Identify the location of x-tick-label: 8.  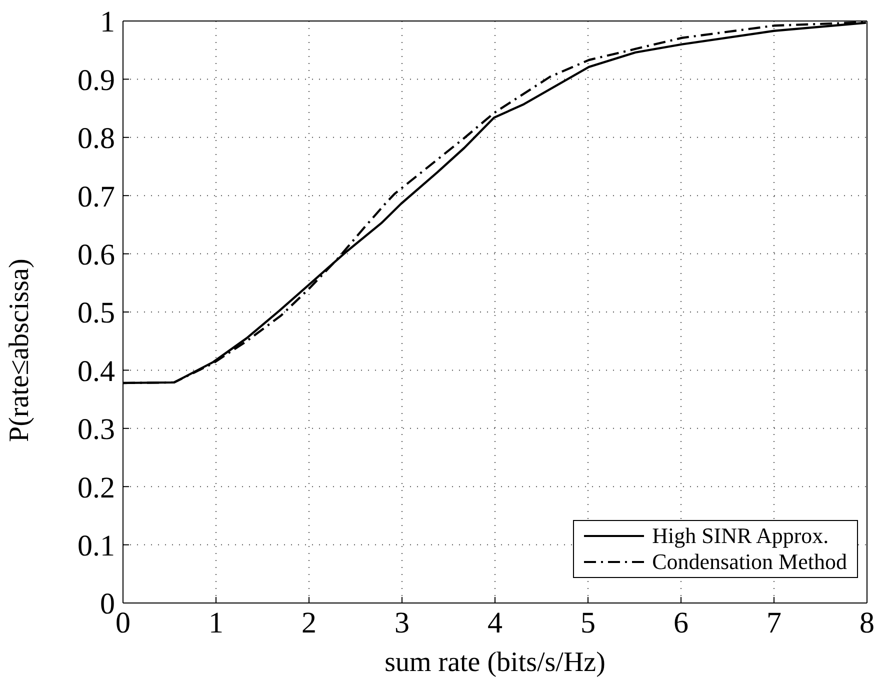
(867, 623).